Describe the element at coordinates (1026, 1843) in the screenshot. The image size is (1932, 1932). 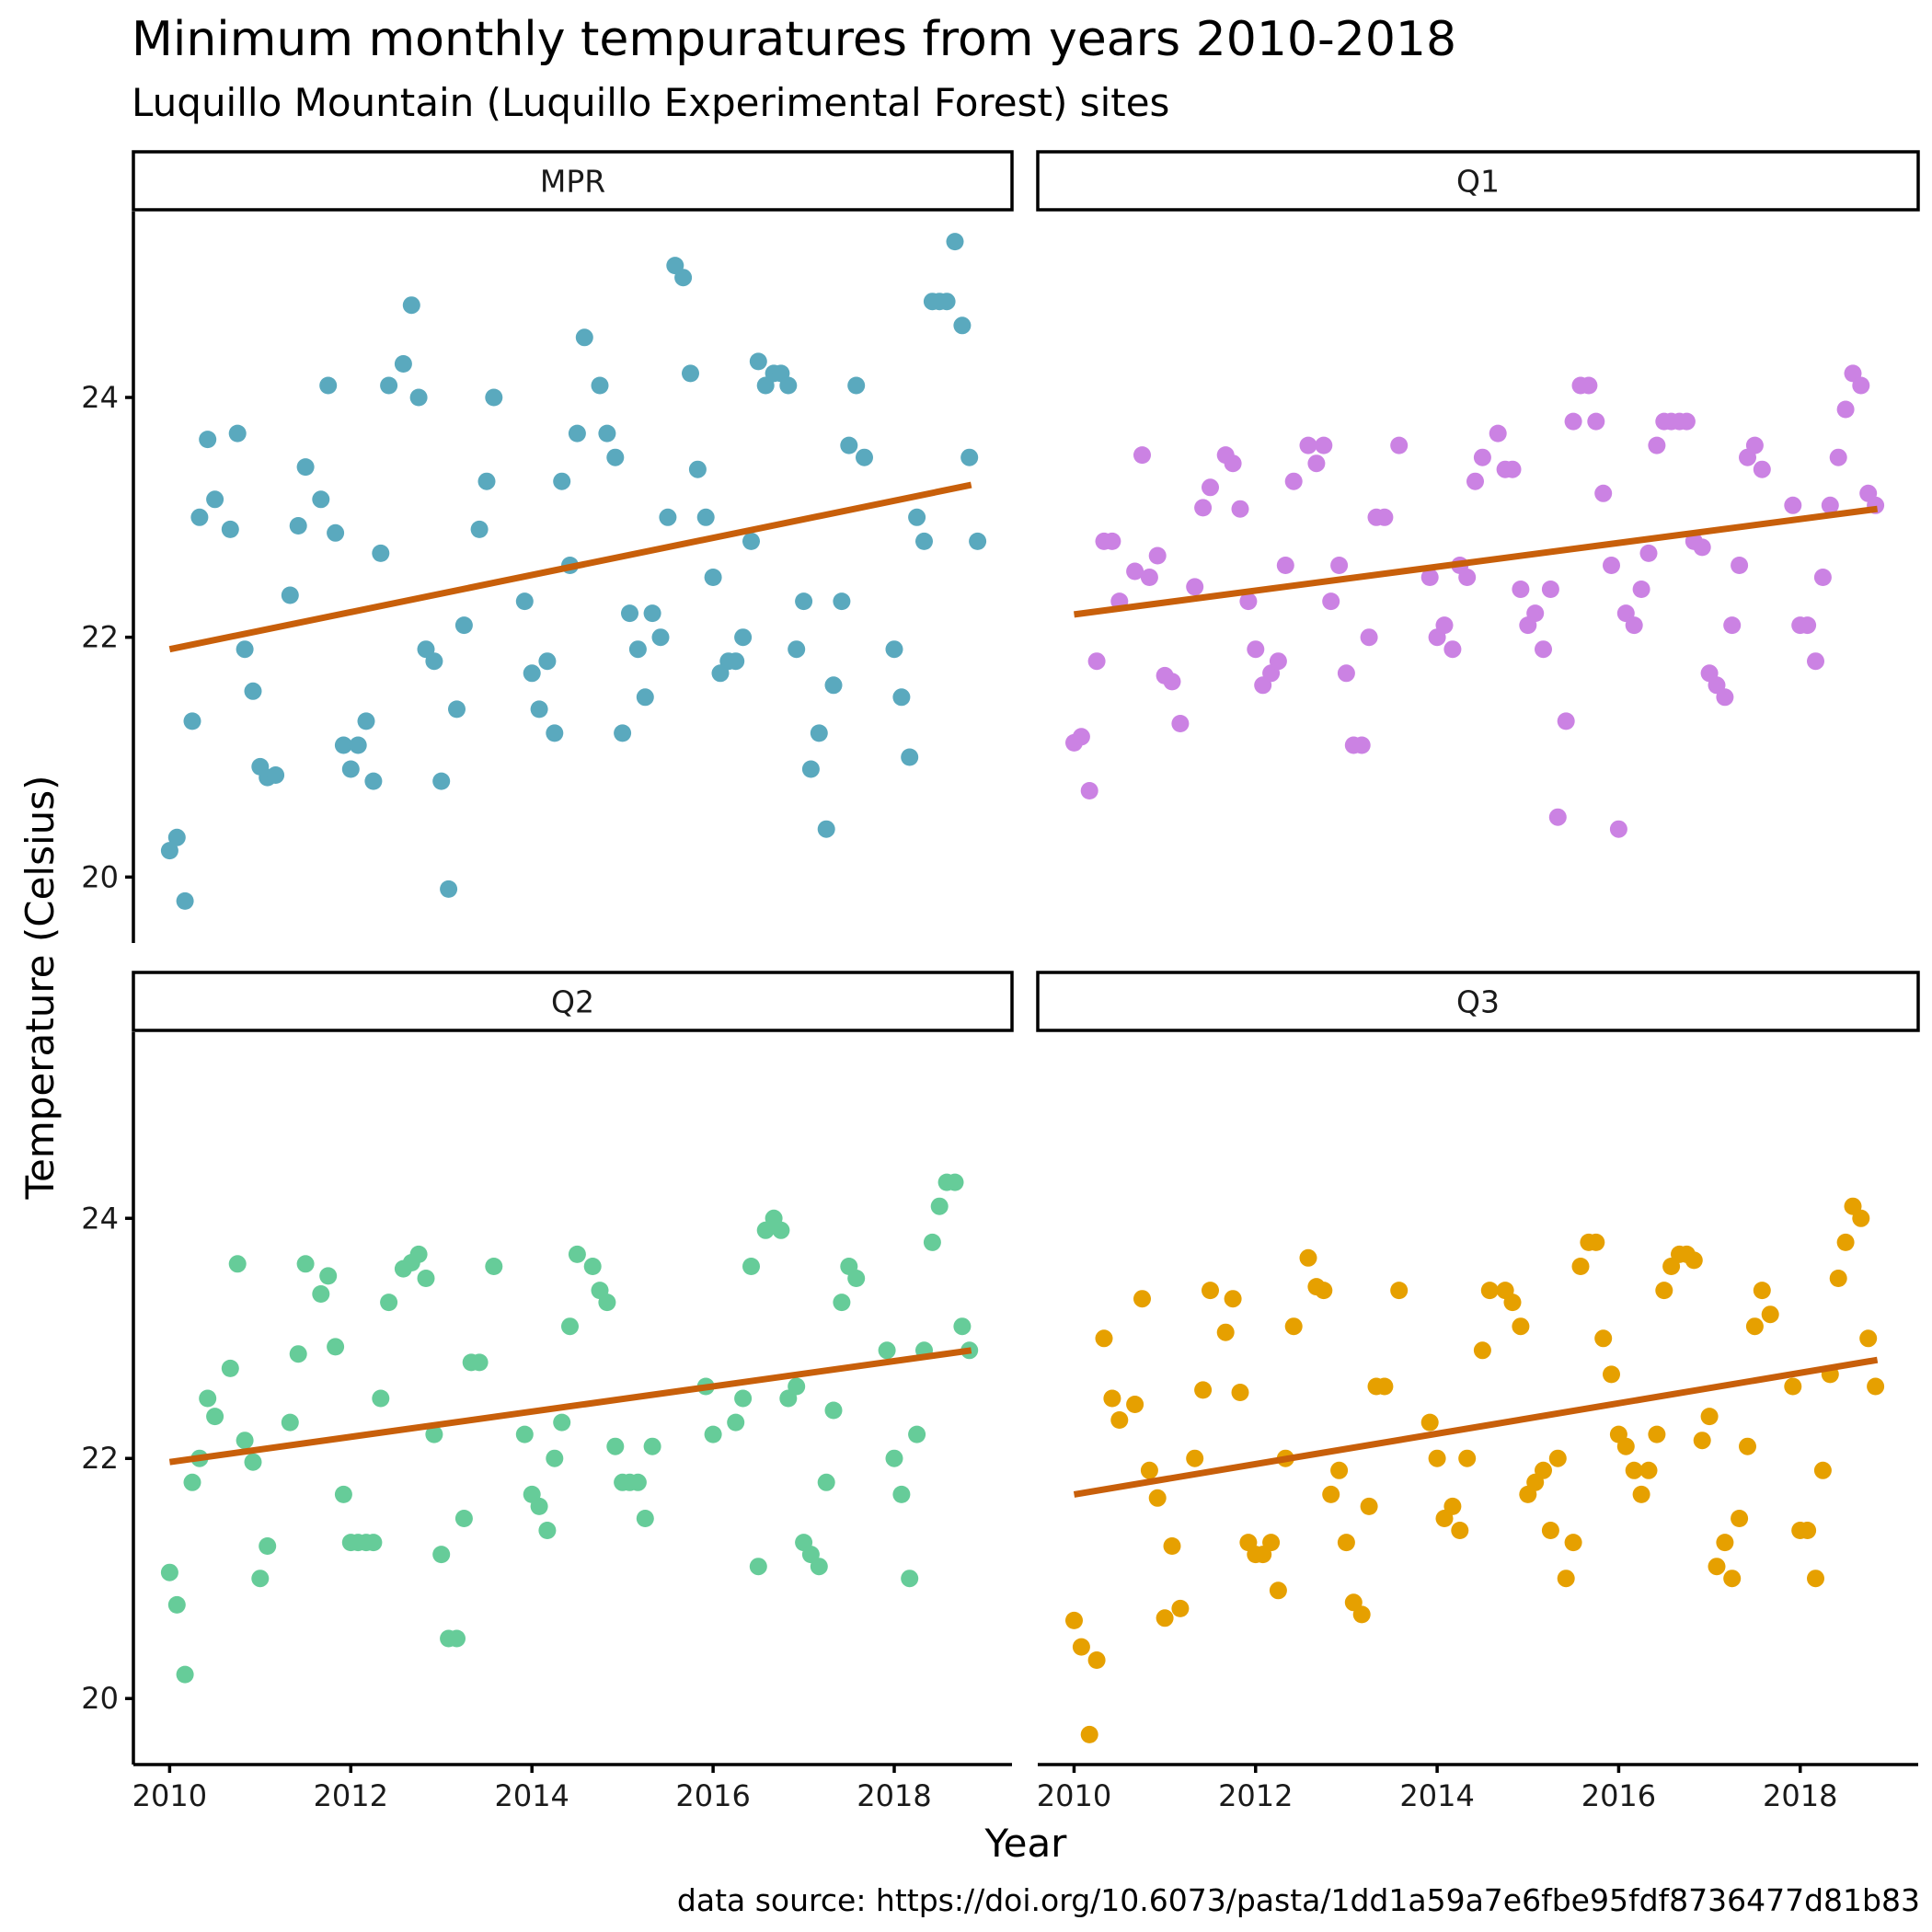
I see `x-axis-title: Year` at that location.